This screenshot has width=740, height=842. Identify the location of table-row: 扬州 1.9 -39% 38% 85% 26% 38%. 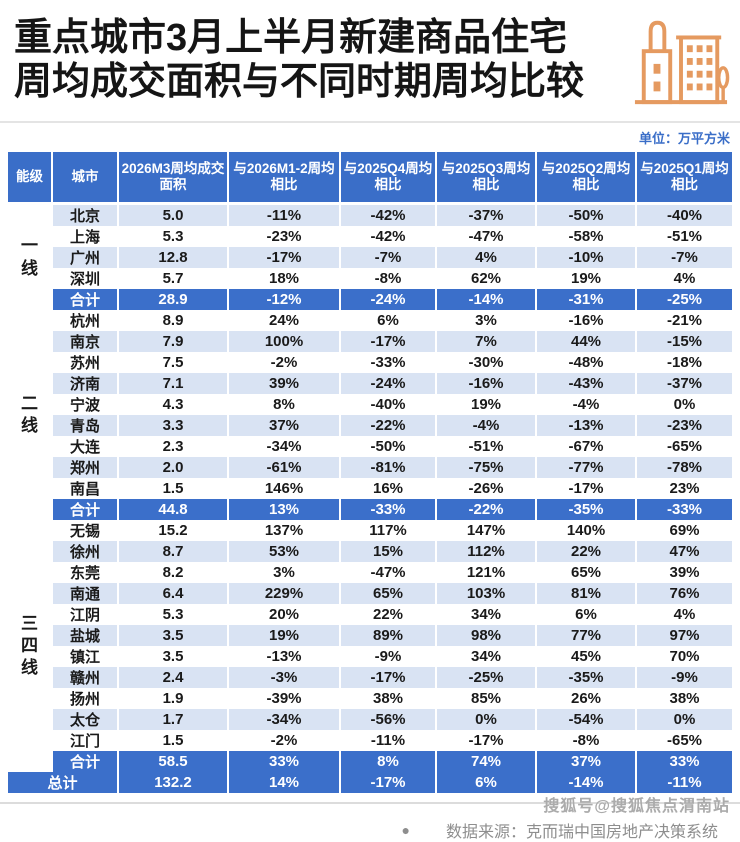
(370, 698).